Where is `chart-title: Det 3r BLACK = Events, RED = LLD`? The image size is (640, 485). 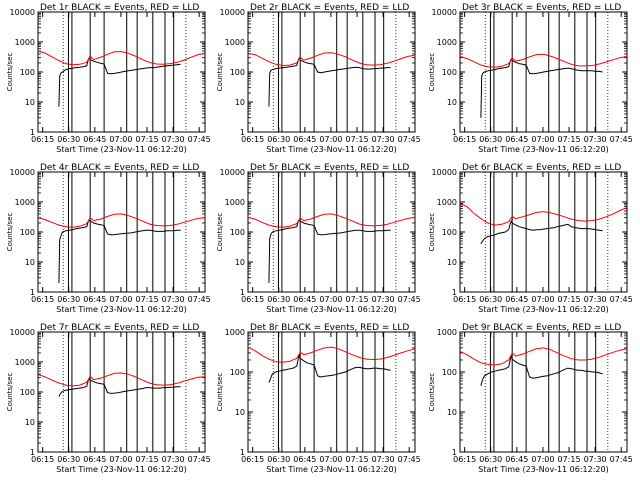
chart-title: Det 3r BLACK = Events, RED = LLD is located at coordinates (541, 8).